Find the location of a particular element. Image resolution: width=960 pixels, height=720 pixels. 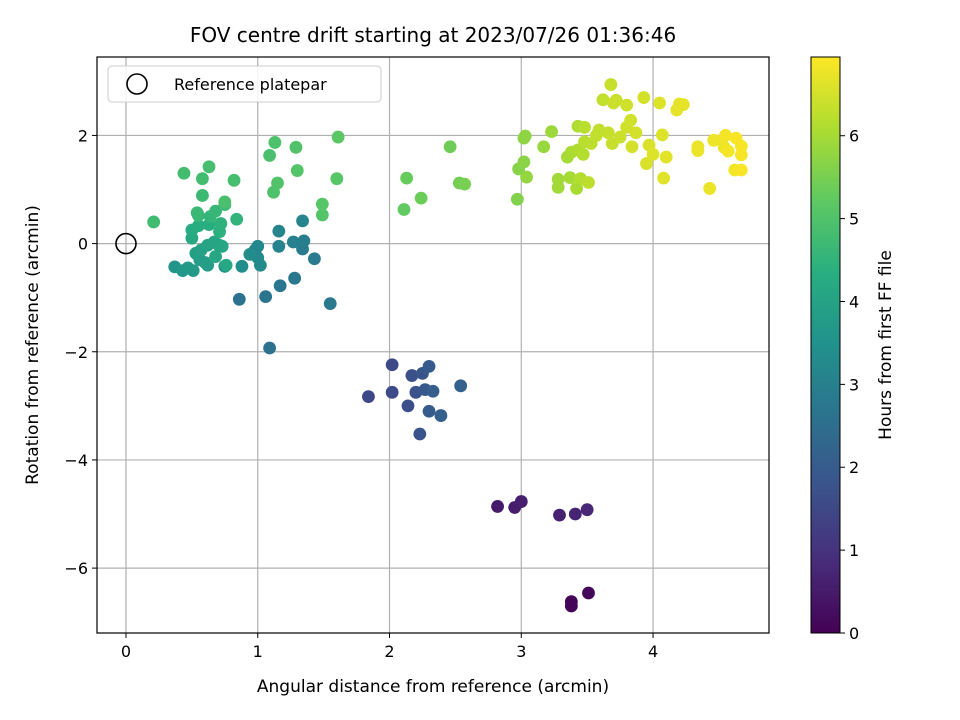

x-axis-ticks: 0 1 2 3 4 is located at coordinates (389, 647).